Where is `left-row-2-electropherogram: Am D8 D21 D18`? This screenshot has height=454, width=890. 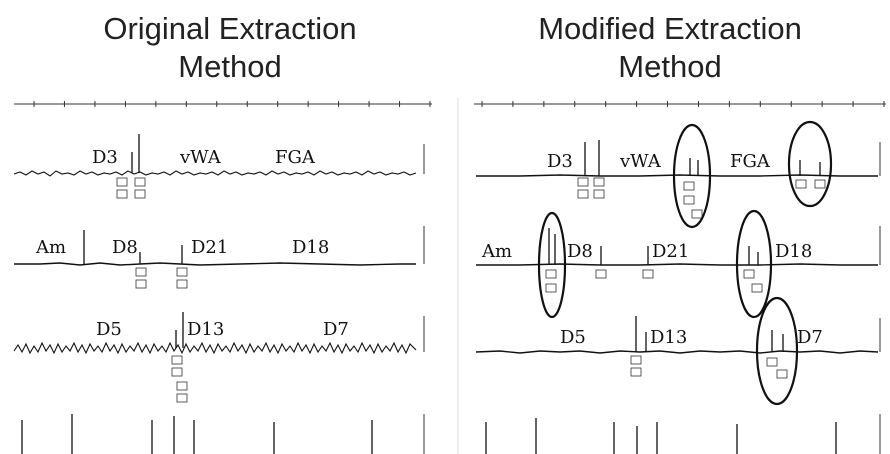
left-row-2-electropherogram: Am D8 D21 D18 is located at coordinates (219, 257).